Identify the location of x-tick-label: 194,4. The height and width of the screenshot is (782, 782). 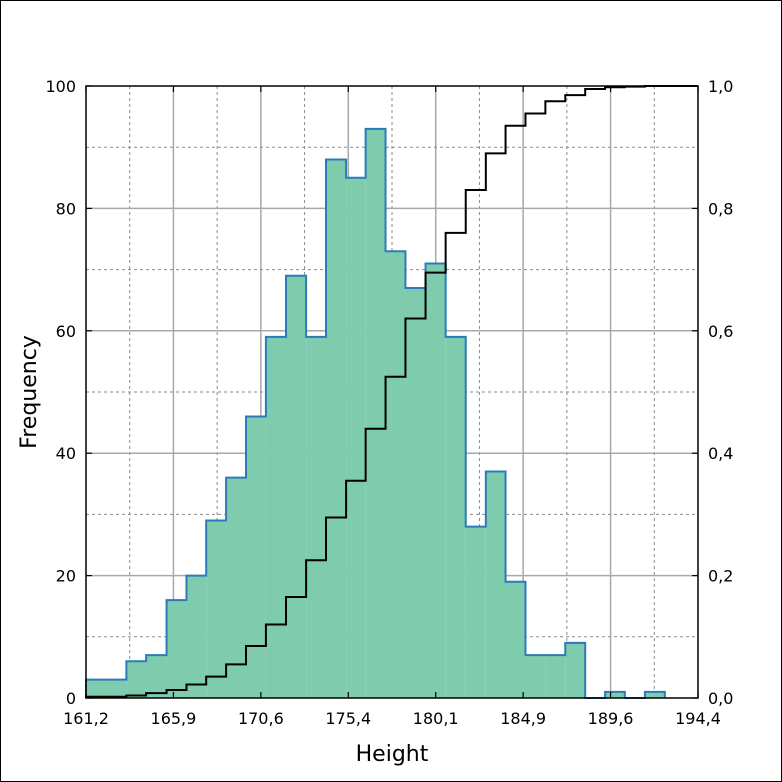
(698, 718).